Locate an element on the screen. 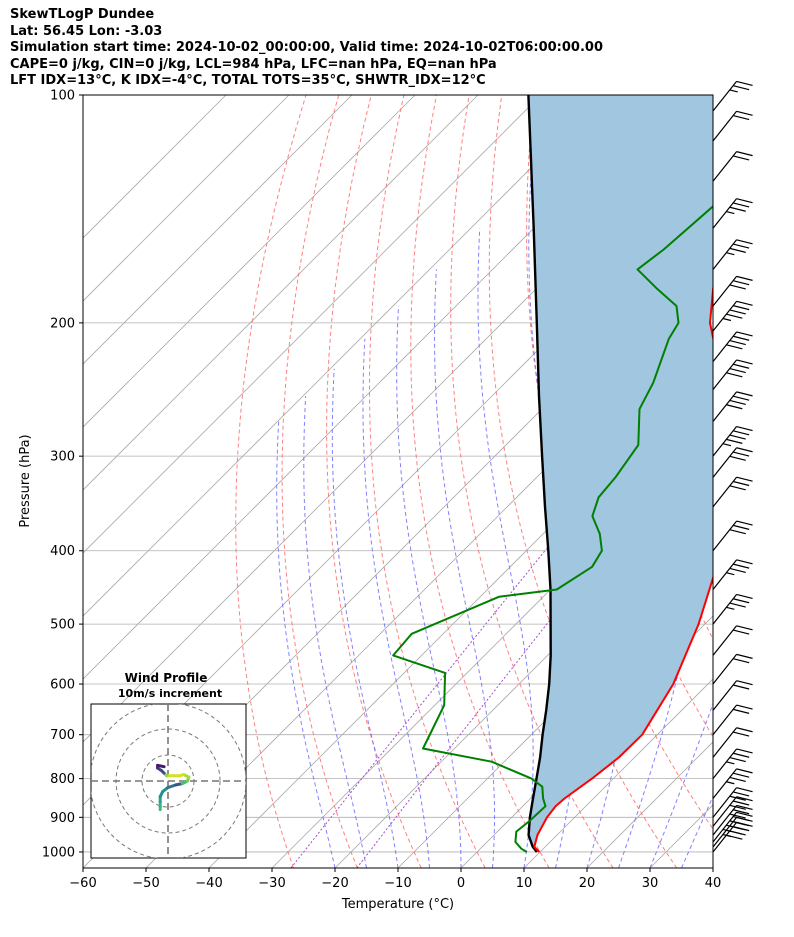  hodograph-plot is located at coordinates (168, 781).